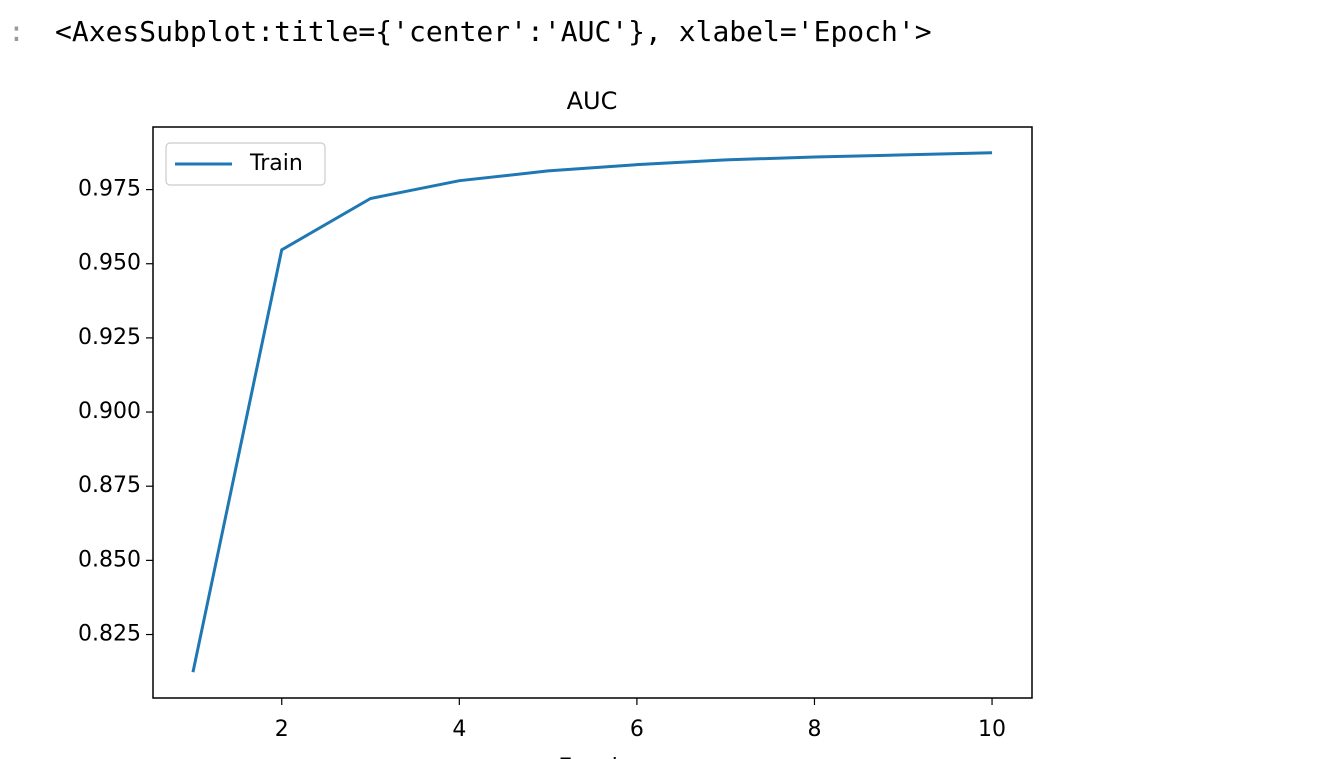 The image size is (1319, 759). What do you see at coordinates (592, 101) in the screenshot?
I see `chart-title: AUC` at bounding box center [592, 101].